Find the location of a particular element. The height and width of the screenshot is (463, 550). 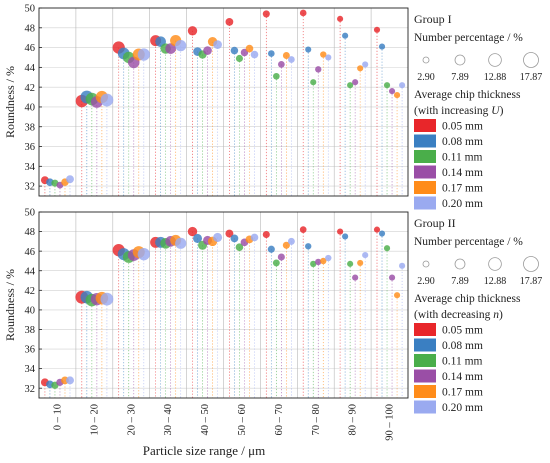

x-tick-label: 80 – 90 is located at coordinates (353, 420).